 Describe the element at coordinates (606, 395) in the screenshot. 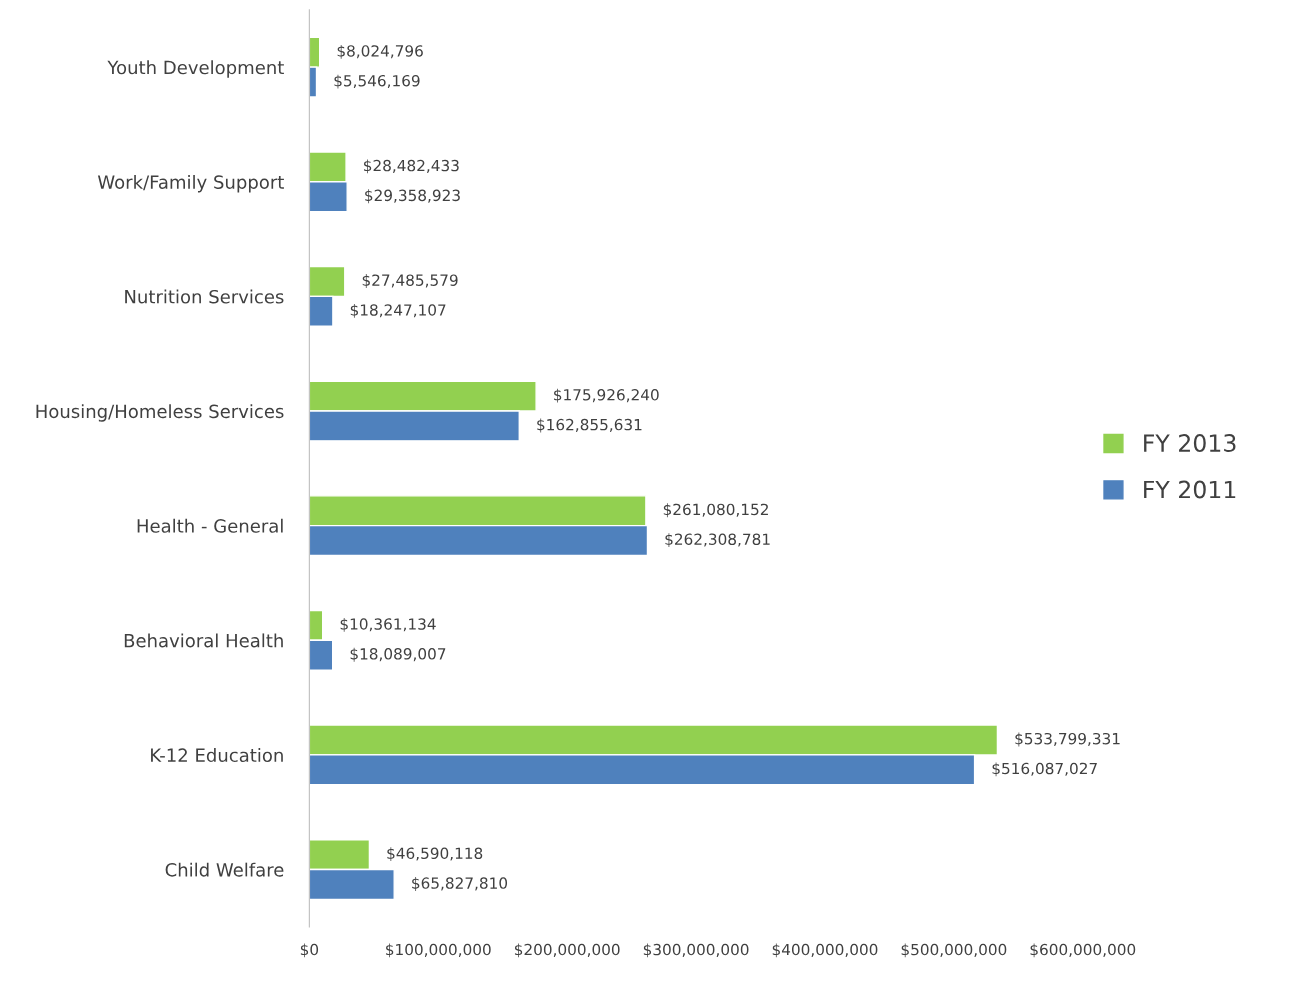

I see `data-label: $175,926,240` at that location.